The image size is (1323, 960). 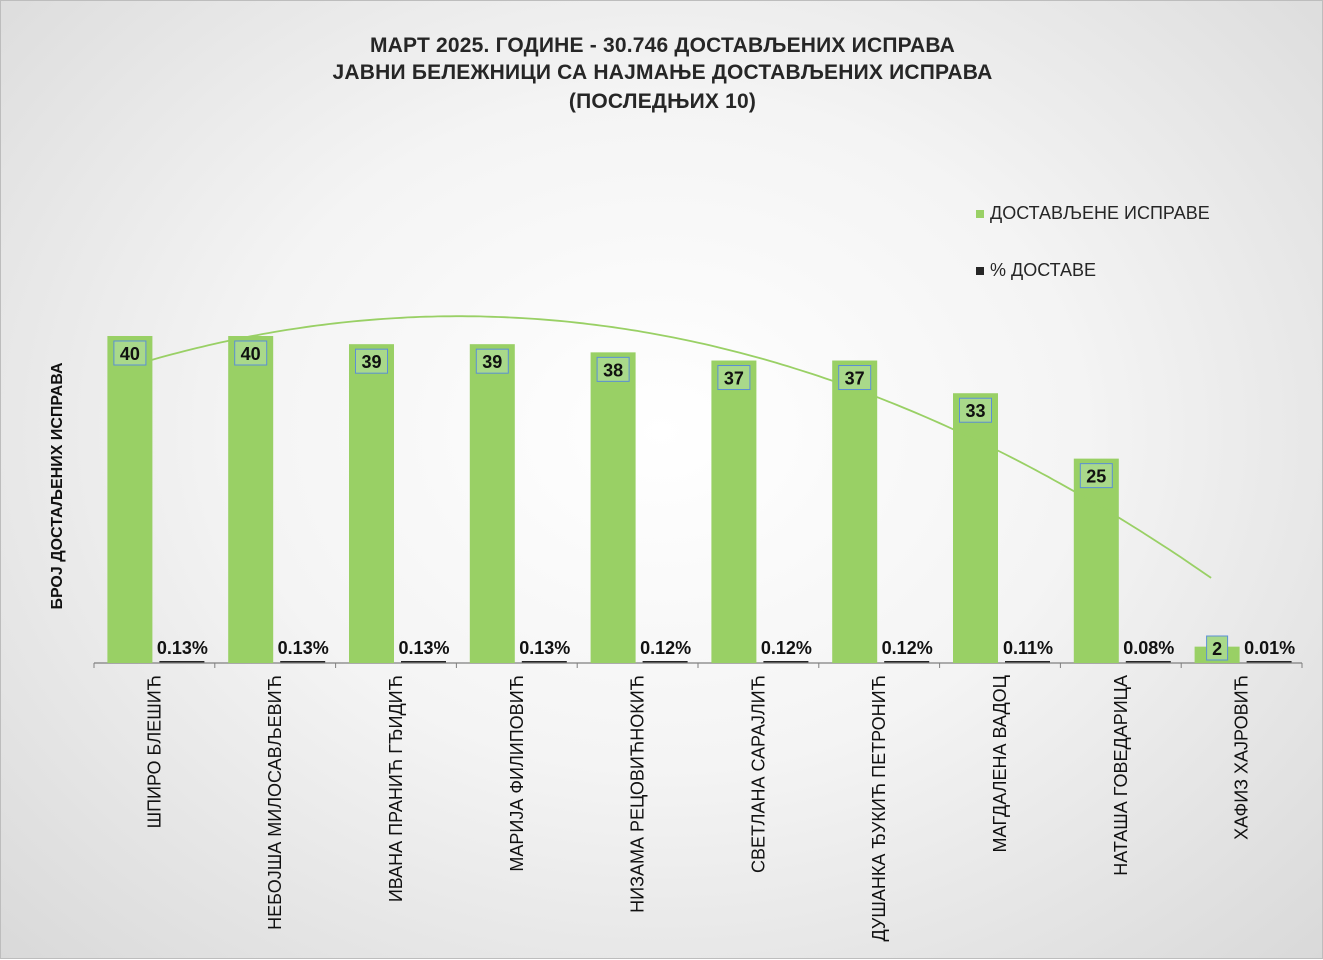 I want to click on legend-item-documents: ДОСТАВЉЕНЕ ИСПРАВЕ, so click(x=1093, y=213).